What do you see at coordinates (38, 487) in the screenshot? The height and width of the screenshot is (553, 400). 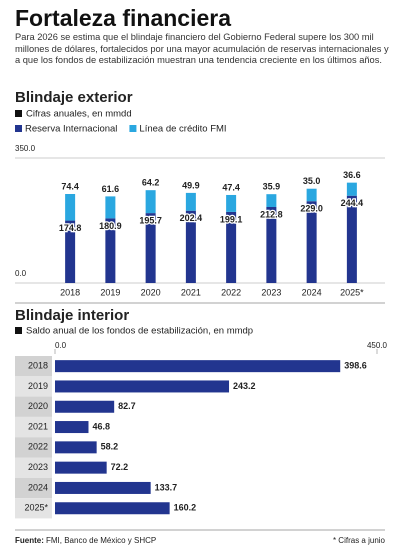 I see `y-tick-label: 2024` at bounding box center [38, 487].